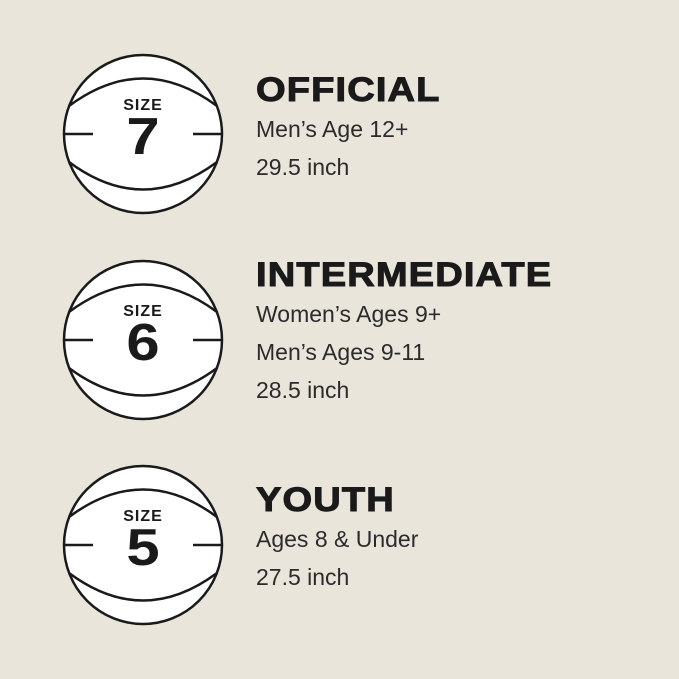  I want to click on size-title: INTERMEDIATE, so click(404, 275).